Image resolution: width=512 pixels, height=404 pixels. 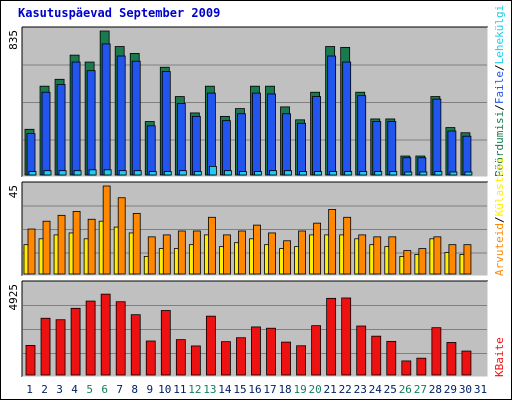 What do you see at coordinates (376, 389) in the screenshot?
I see `x-day-label: 24` at bounding box center [376, 389].